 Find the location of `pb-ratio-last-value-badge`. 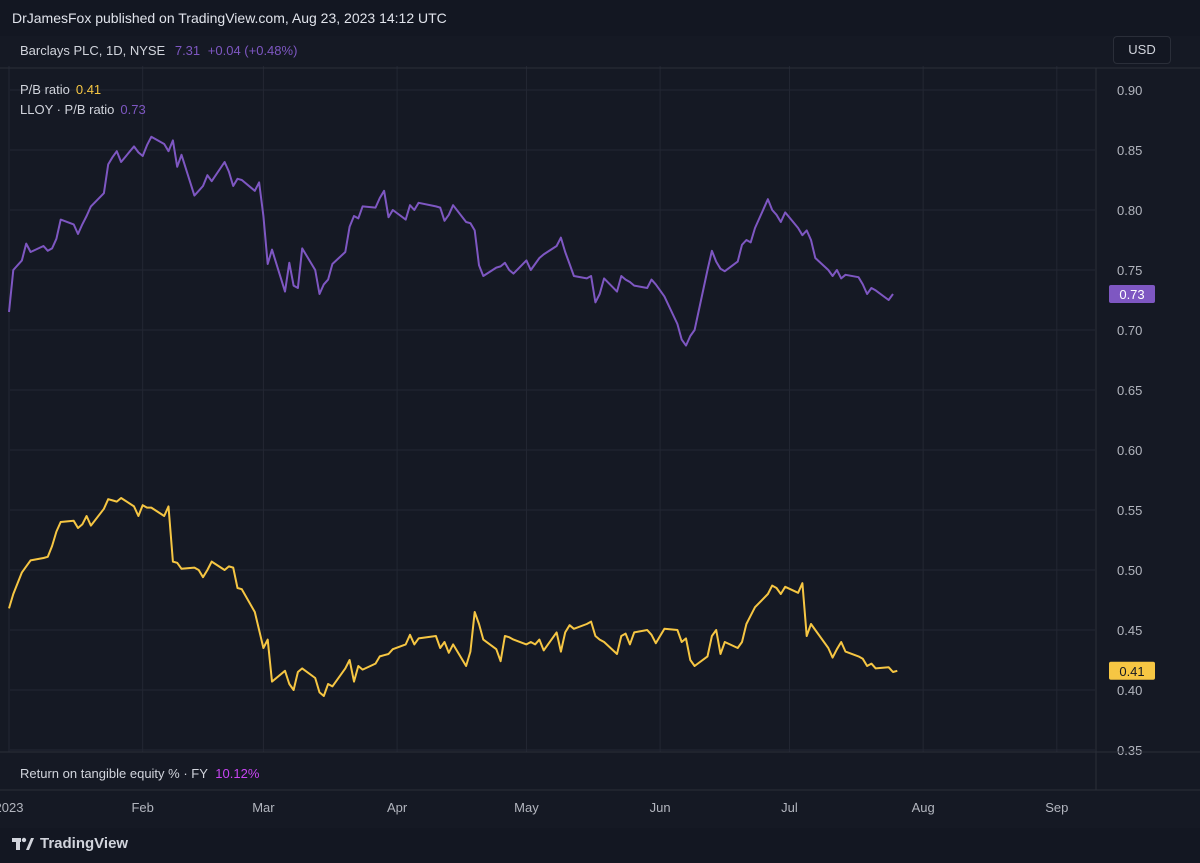

pb-ratio-last-value-badge is located at coordinates (1132, 670).